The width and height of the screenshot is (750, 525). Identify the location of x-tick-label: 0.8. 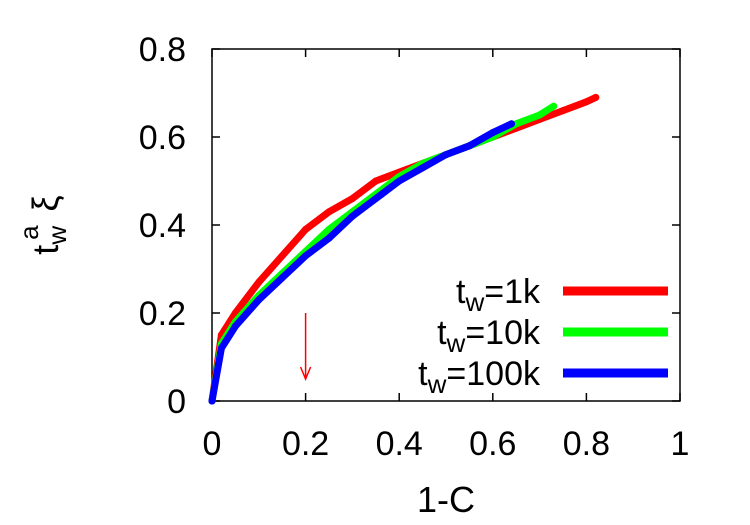
(586, 444).